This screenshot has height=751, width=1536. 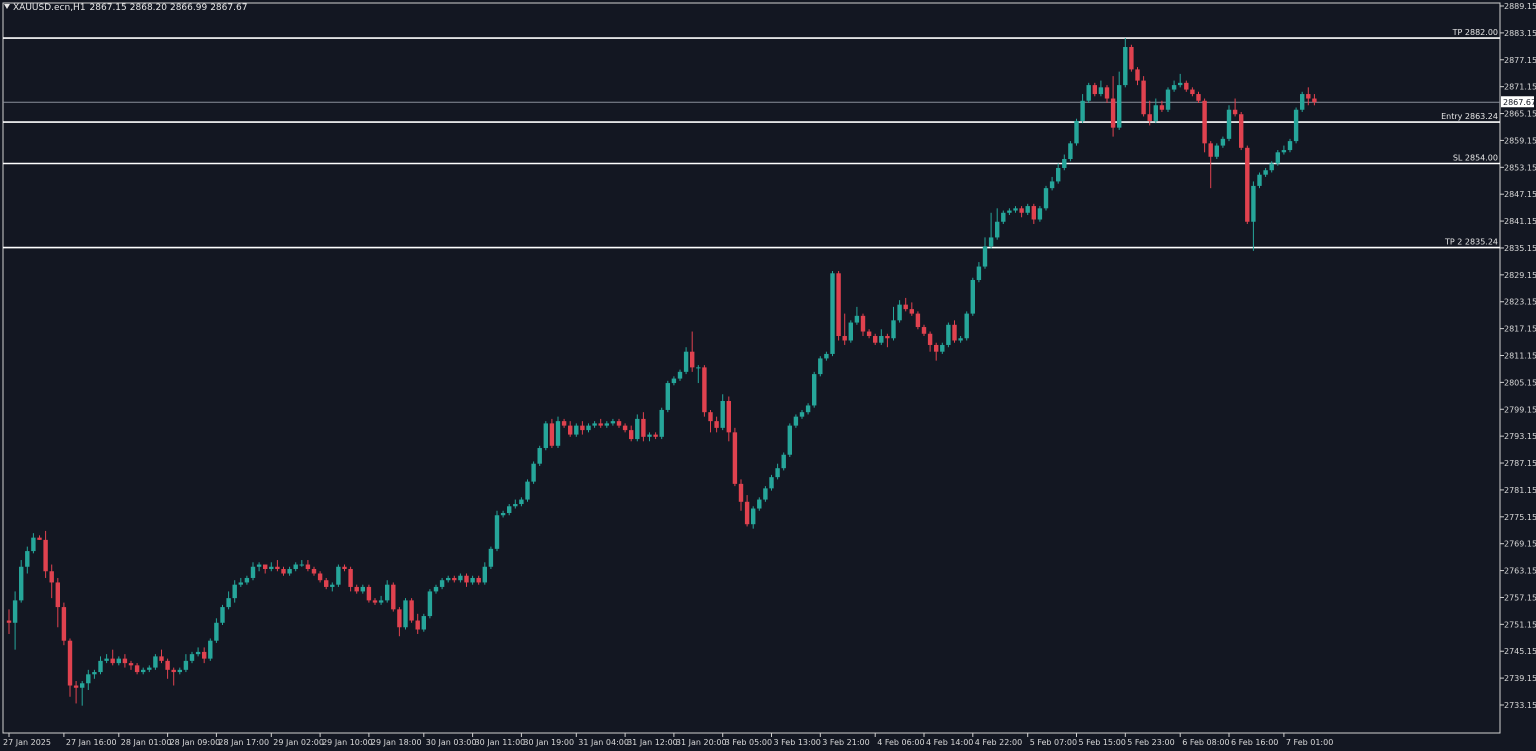 I want to click on dropdown-triangle-icon, so click(x=7, y=6).